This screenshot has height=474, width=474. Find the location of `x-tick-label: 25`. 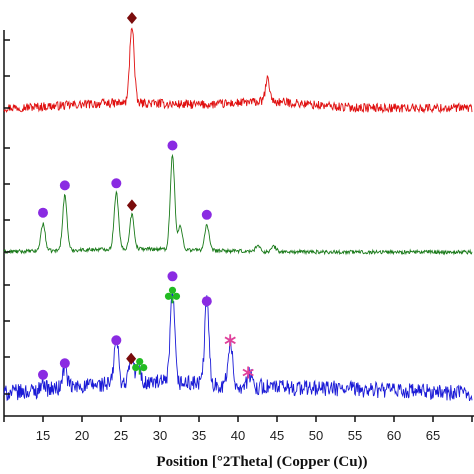

x-tick-label: 25 is located at coordinates (121, 435).